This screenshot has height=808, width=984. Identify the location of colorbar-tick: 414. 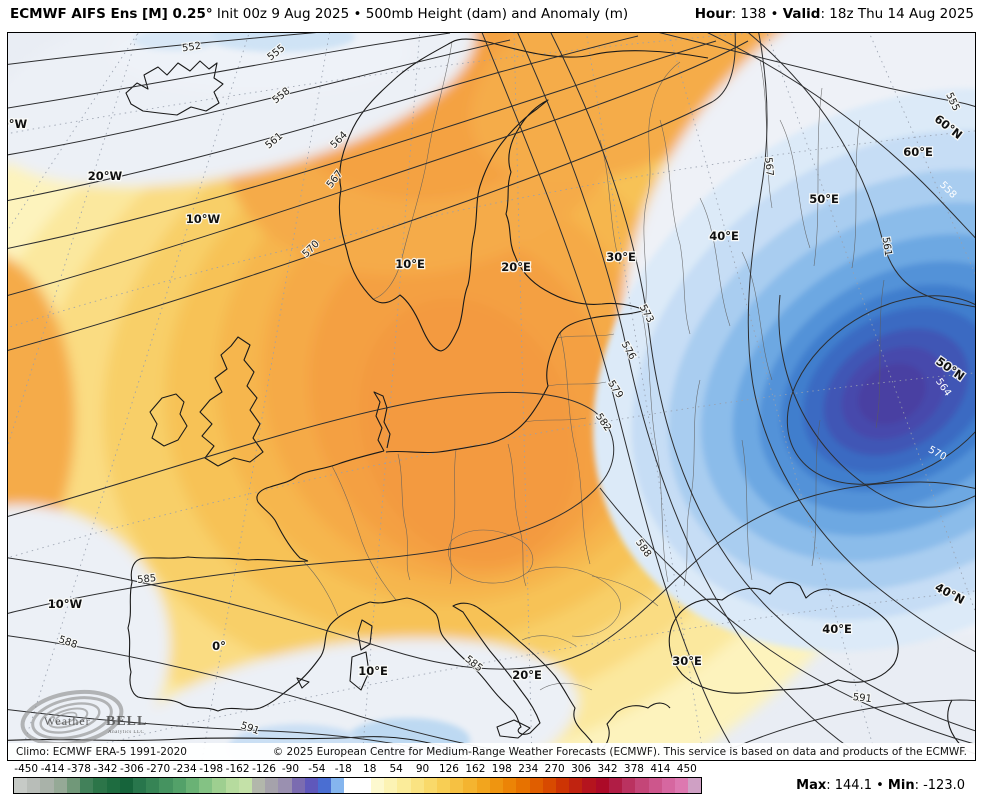
(660, 769).